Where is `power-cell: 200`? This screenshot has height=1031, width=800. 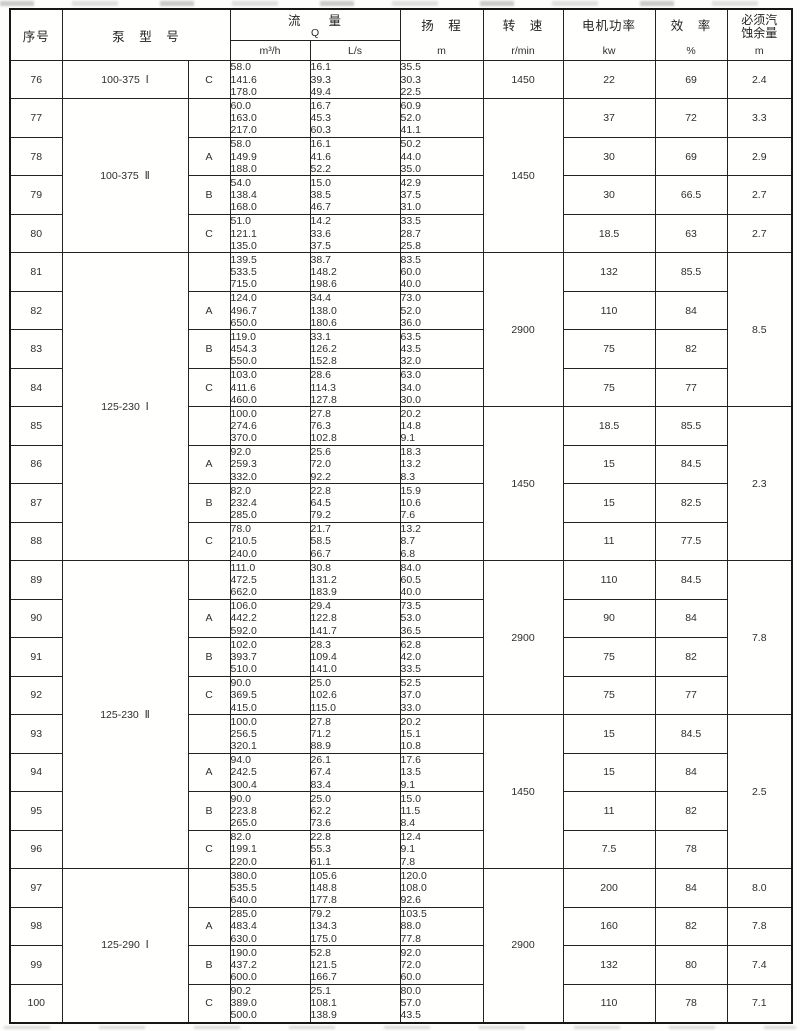 power-cell: 200 is located at coordinates (609, 888).